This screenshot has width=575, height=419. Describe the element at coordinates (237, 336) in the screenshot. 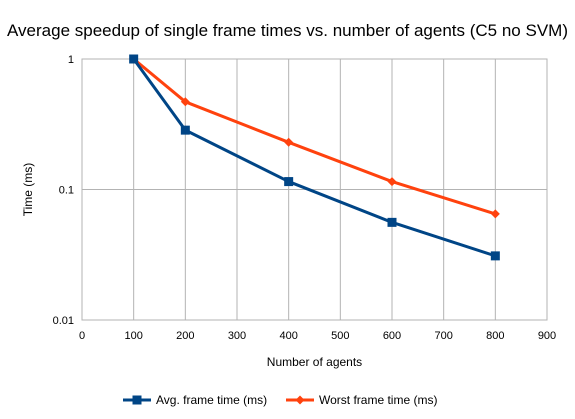

I see `x-tick-label: 300` at that location.